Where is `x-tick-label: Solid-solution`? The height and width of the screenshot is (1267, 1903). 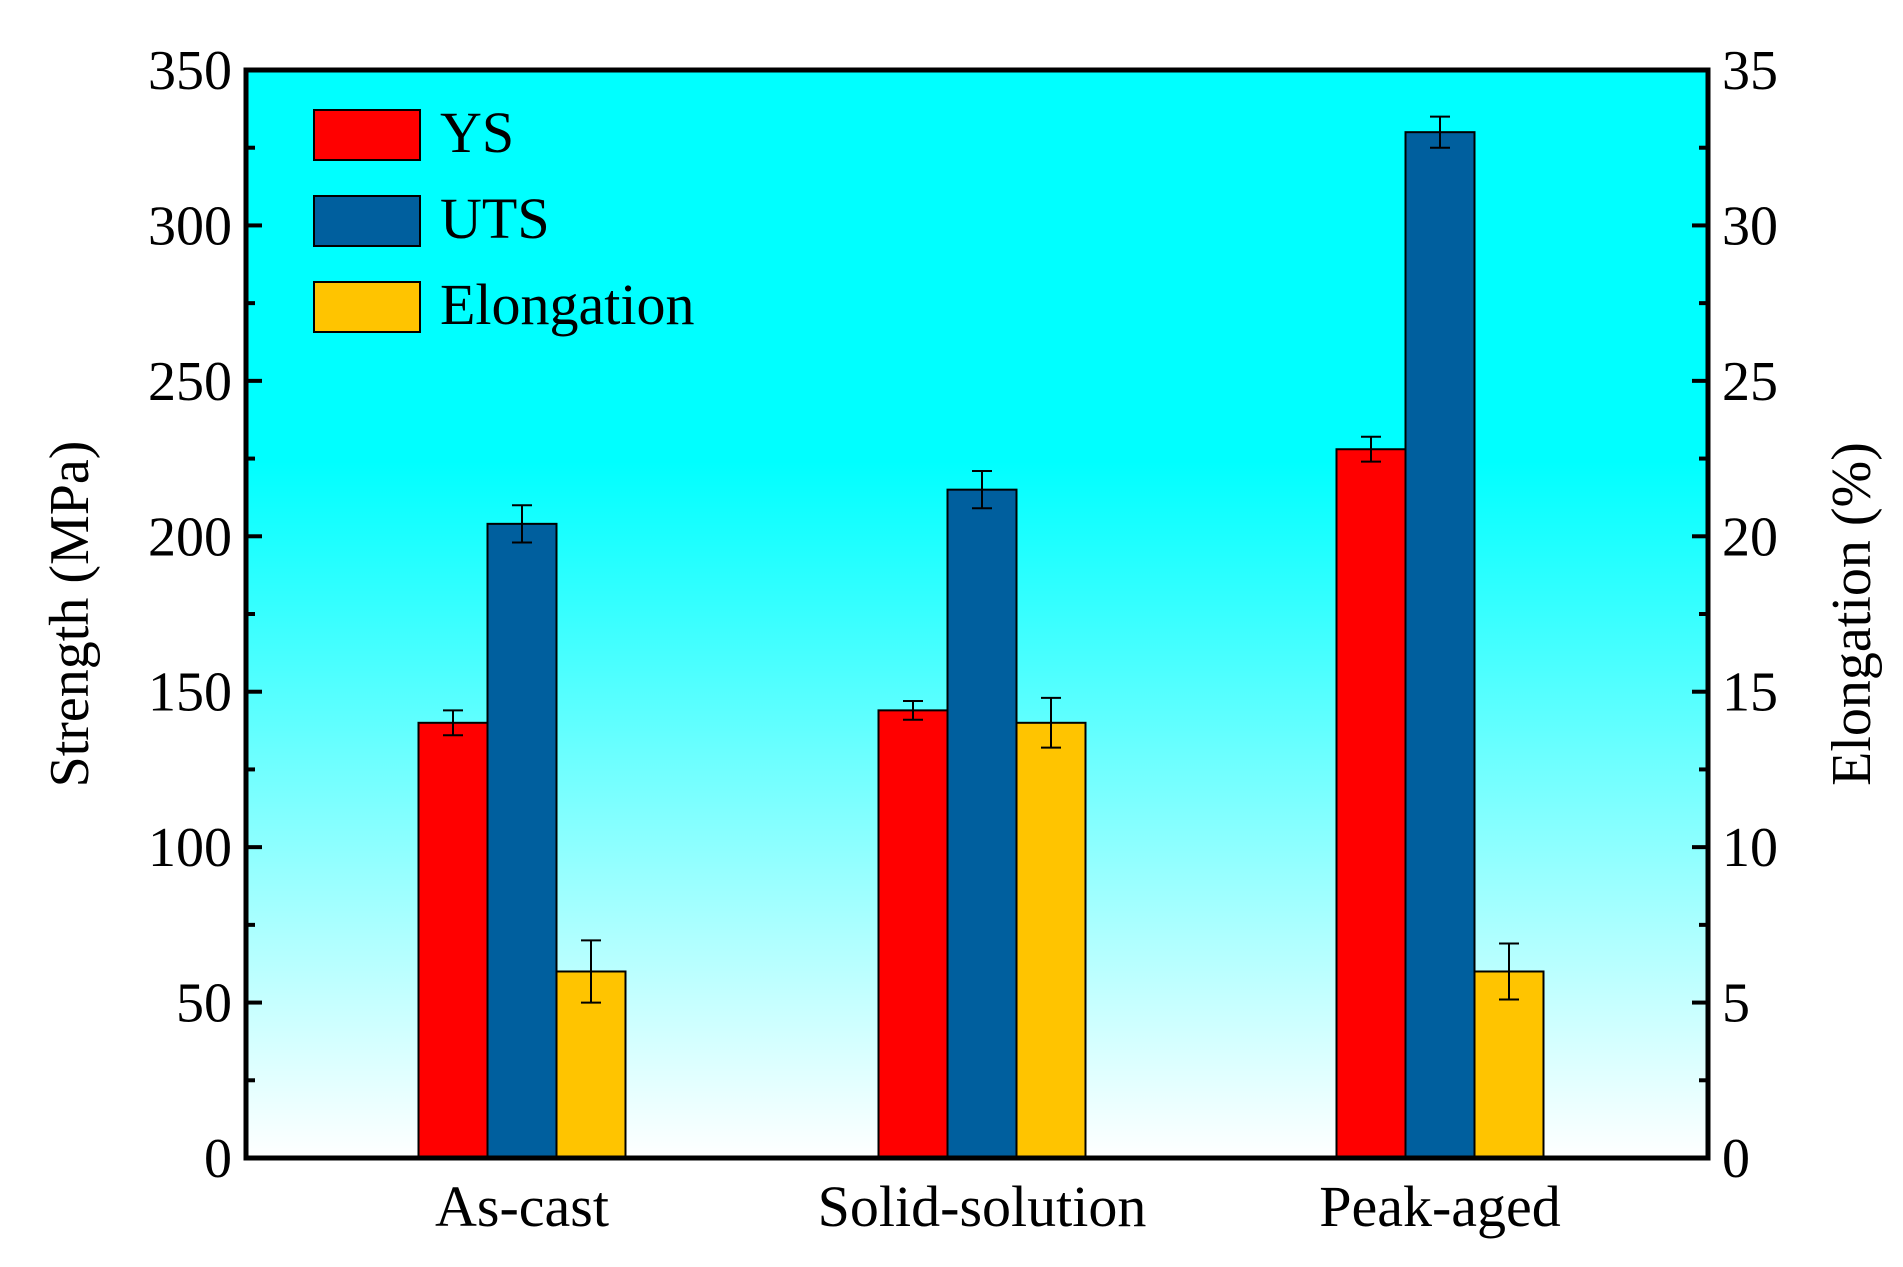
x-tick-label: Solid-solution is located at coordinates (982, 1206).